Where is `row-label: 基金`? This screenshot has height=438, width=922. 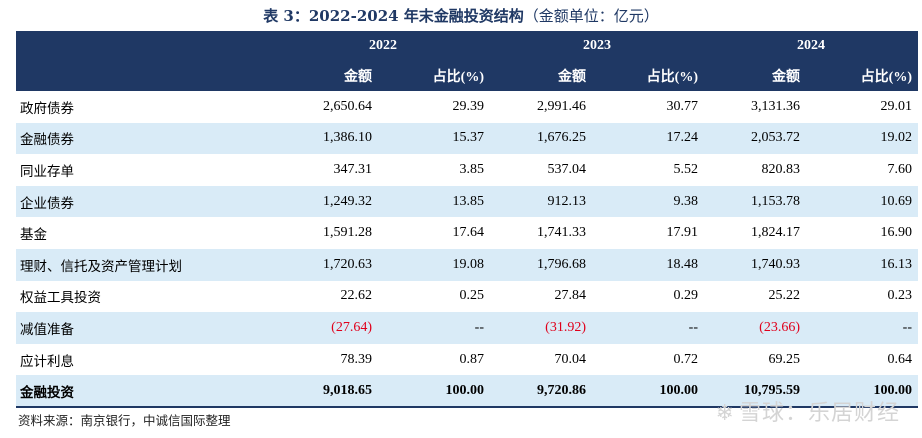
row-label: 基金 is located at coordinates (33, 235).